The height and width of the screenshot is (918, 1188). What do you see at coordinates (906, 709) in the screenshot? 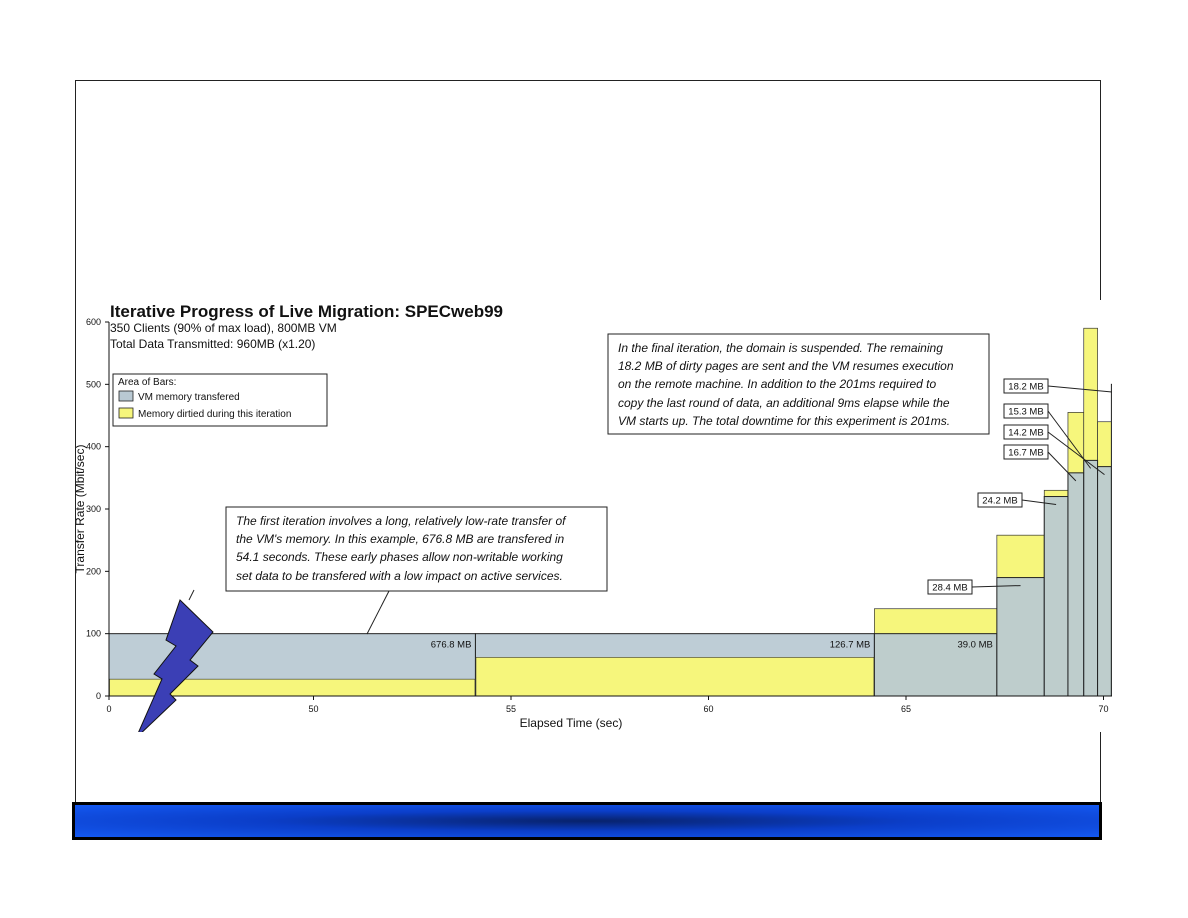
I see `x-tick-label-65: 65` at bounding box center [906, 709].